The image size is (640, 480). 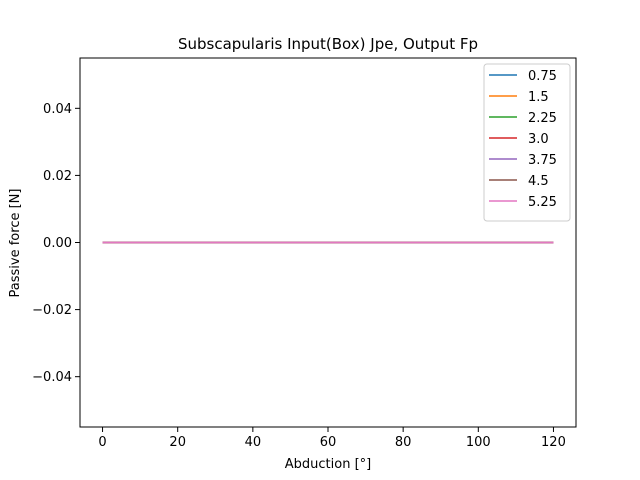 I want to click on x-tick-label: 0, so click(x=102, y=442).